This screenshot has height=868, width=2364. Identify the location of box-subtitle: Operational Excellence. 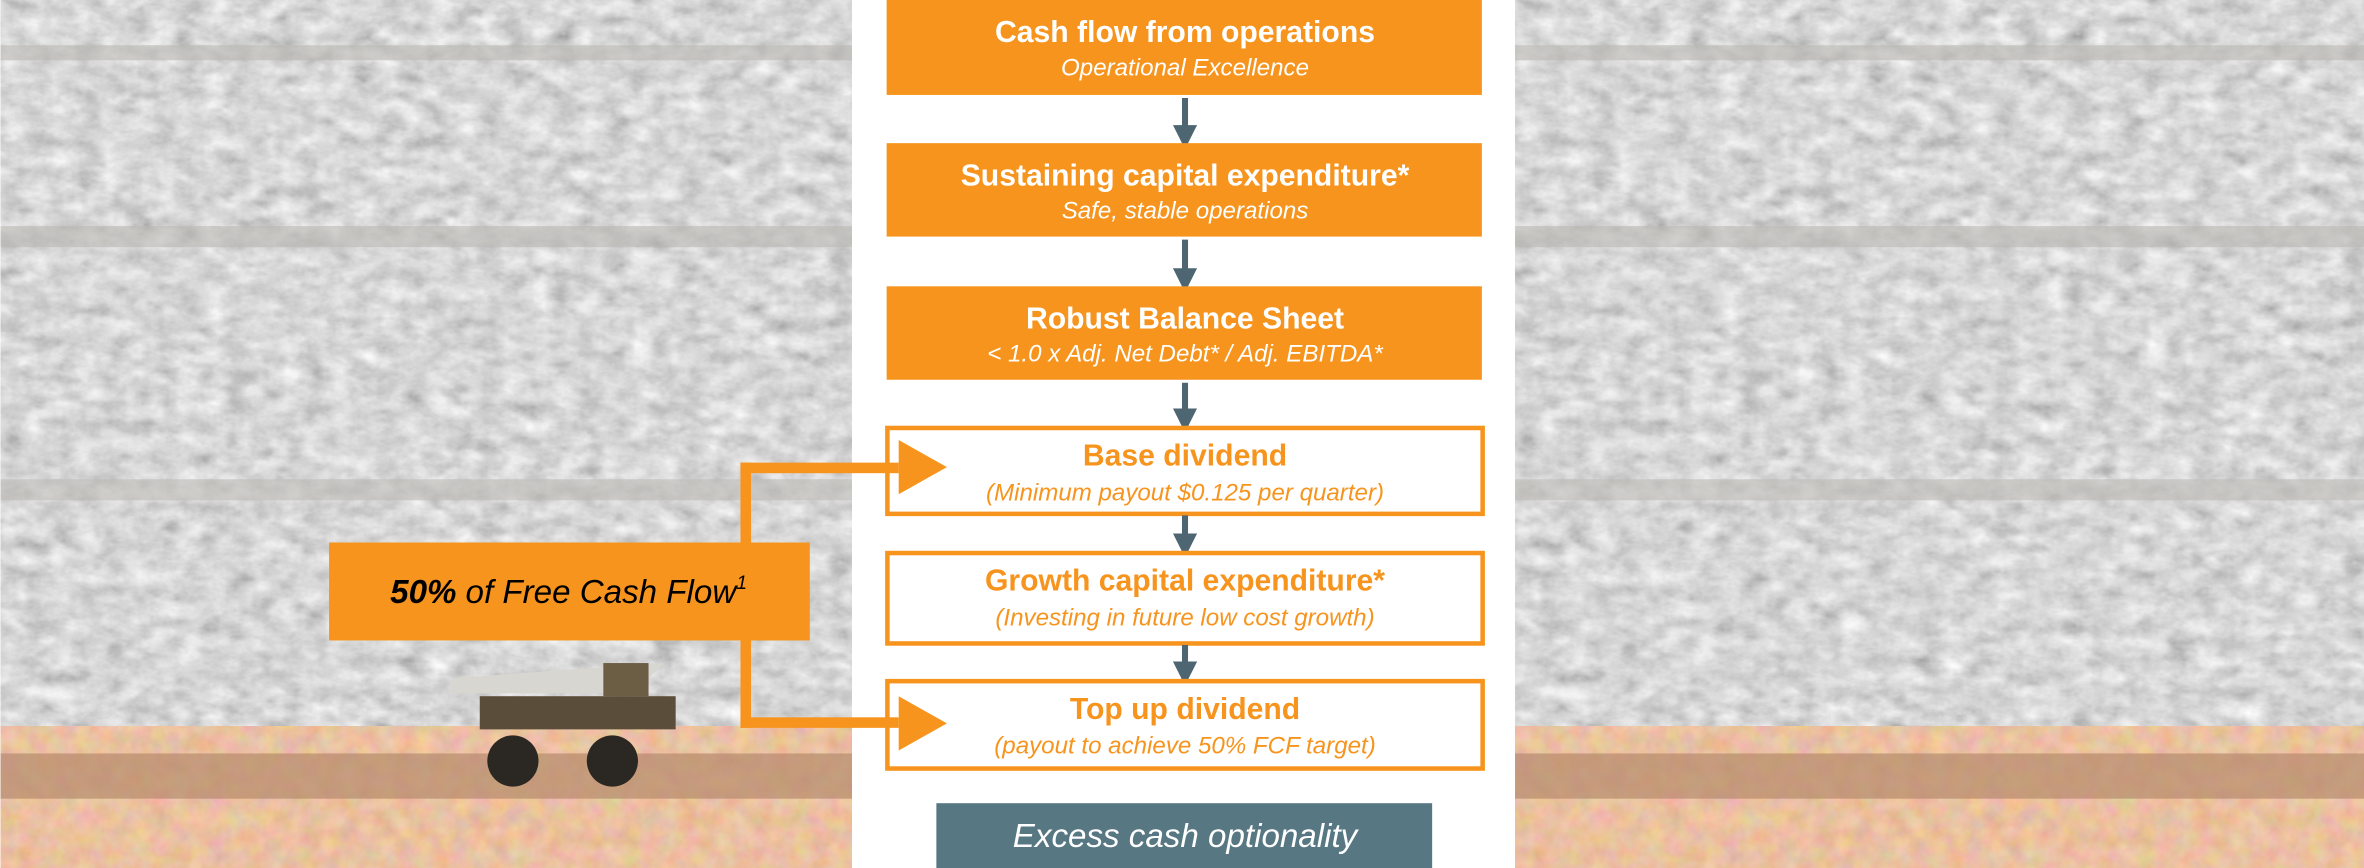
(1185, 67).